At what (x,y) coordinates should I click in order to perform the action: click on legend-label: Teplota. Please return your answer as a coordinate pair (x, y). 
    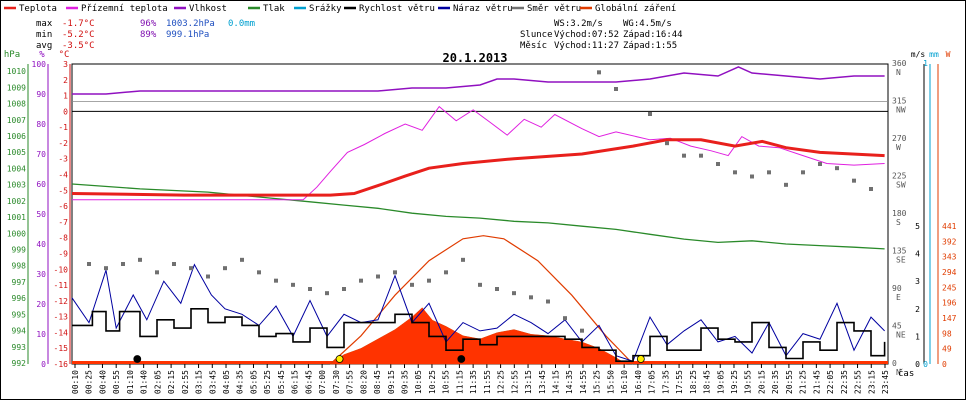
    Looking at the image, I should click on (38, 9).